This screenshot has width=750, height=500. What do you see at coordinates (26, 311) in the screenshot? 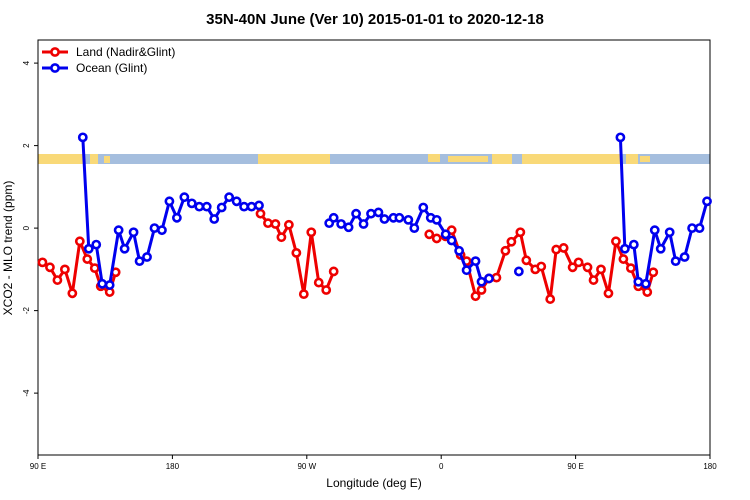
I see `y-tick-label: -2` at bounding box center [26, 311].